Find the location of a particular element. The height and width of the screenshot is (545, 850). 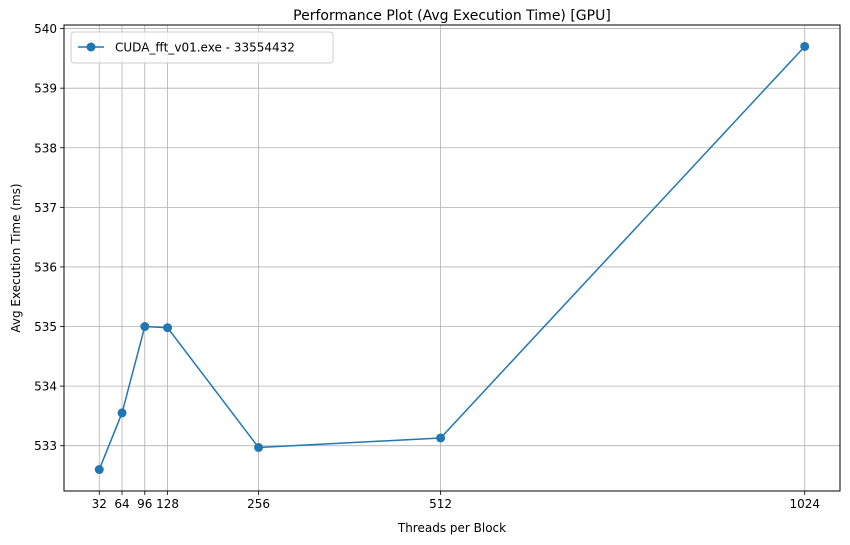

y-tick-label: 538 is located at coordinates (45, 148).